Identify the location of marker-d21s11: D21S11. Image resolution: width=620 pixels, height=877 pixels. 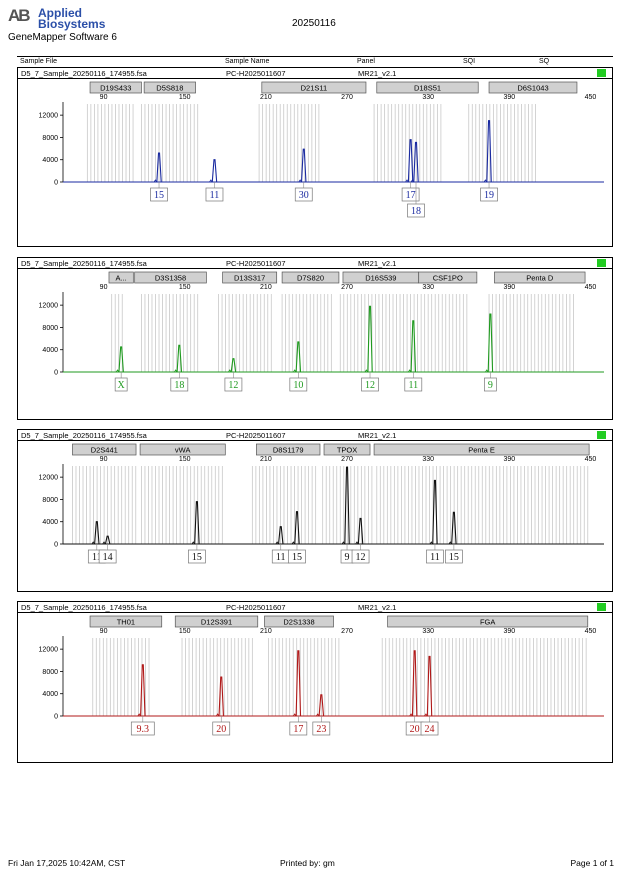
(314, 87).